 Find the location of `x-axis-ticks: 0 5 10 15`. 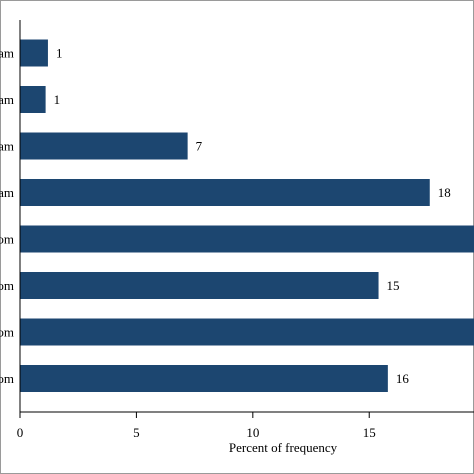

x-axis-ticks: 0 5 10 15 is located at coordinates (196, 426).